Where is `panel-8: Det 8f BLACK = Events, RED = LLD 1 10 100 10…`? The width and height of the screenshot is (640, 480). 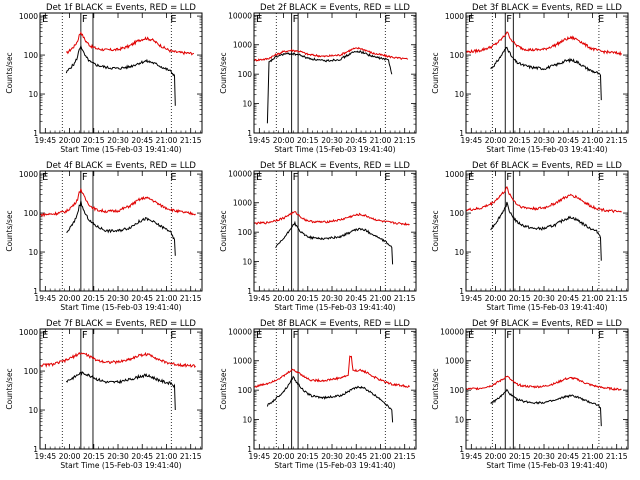
panel-8: Det 8f BLACK = Events, RED = LLD 1 10 100 10… is located at coordinates (318, 394).